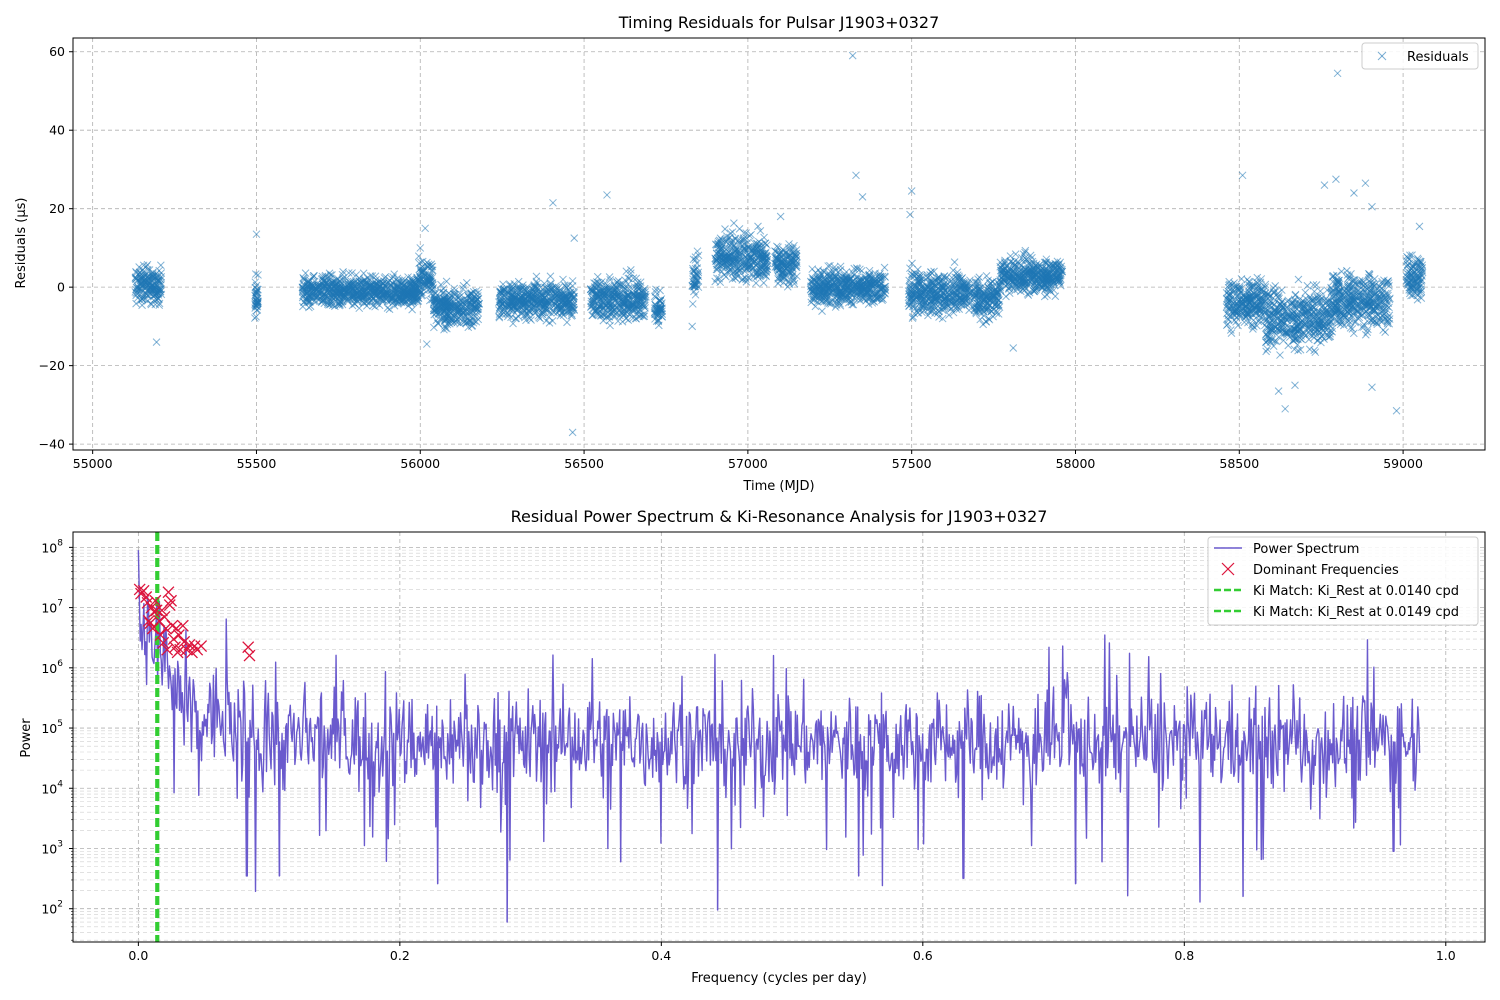 The height and width of the screenshot is (1000, 1500). What do you see at coordinates (779, 22) in the screenshot?
I see `residuals-chart-title: Timing Residuals for Pulsar J1903+0327` at bounding box center [779, 22].